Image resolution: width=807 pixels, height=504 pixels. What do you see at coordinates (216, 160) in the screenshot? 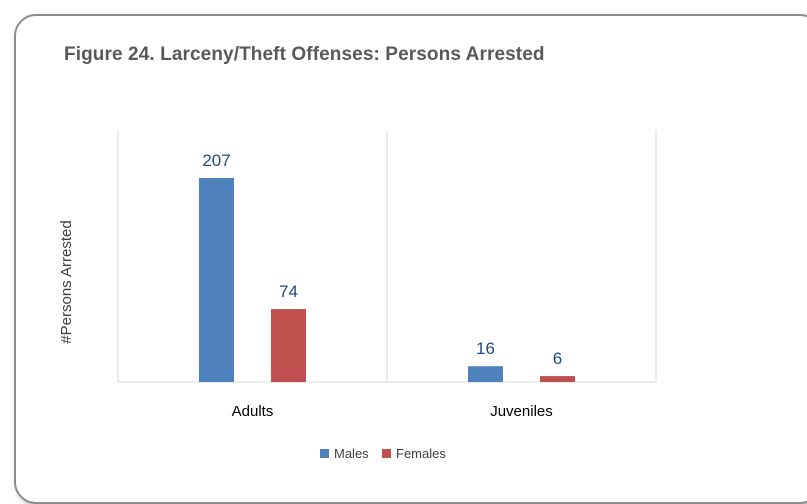
I see `data-label-males-adults: 207` at bounding box center [216, 160].